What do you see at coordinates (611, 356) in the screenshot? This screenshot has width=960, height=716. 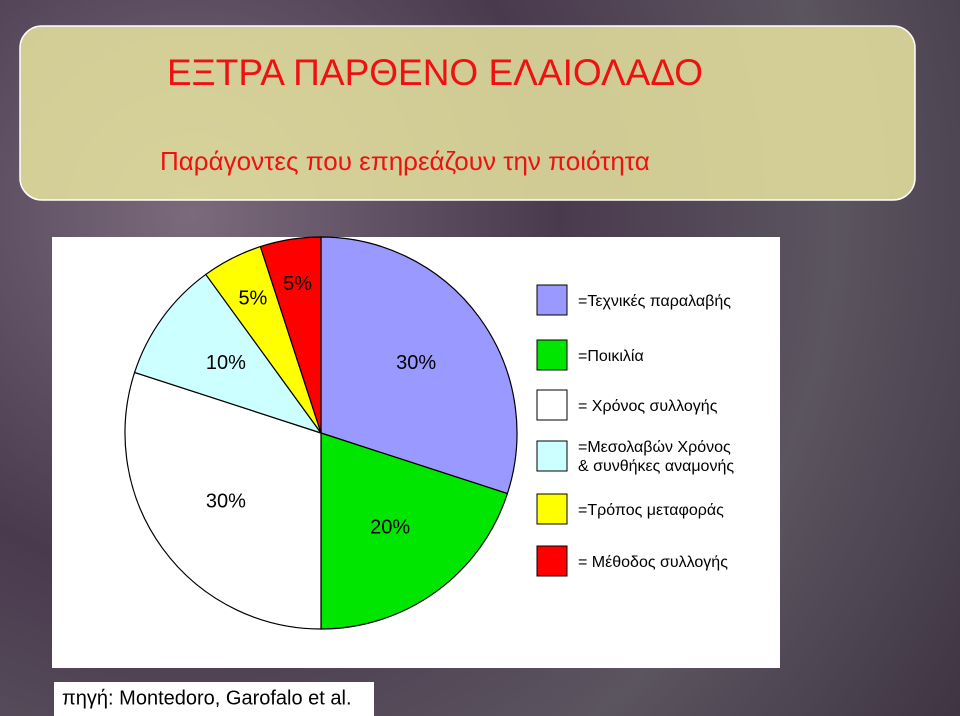 I see `legend-label: =Ποικιλία` at bounding box center [611, 356].